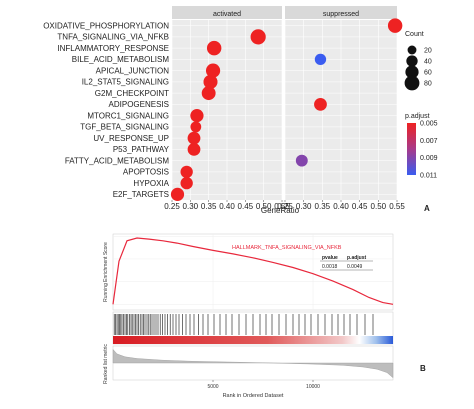 This screenshot has width=474, height=409. What do you see at coordinates (106, 25) in the screenshot?
I see `y-tick-label: OXIDATIVE_PHOSPHORYLATION` at bounding box center [106, 25].